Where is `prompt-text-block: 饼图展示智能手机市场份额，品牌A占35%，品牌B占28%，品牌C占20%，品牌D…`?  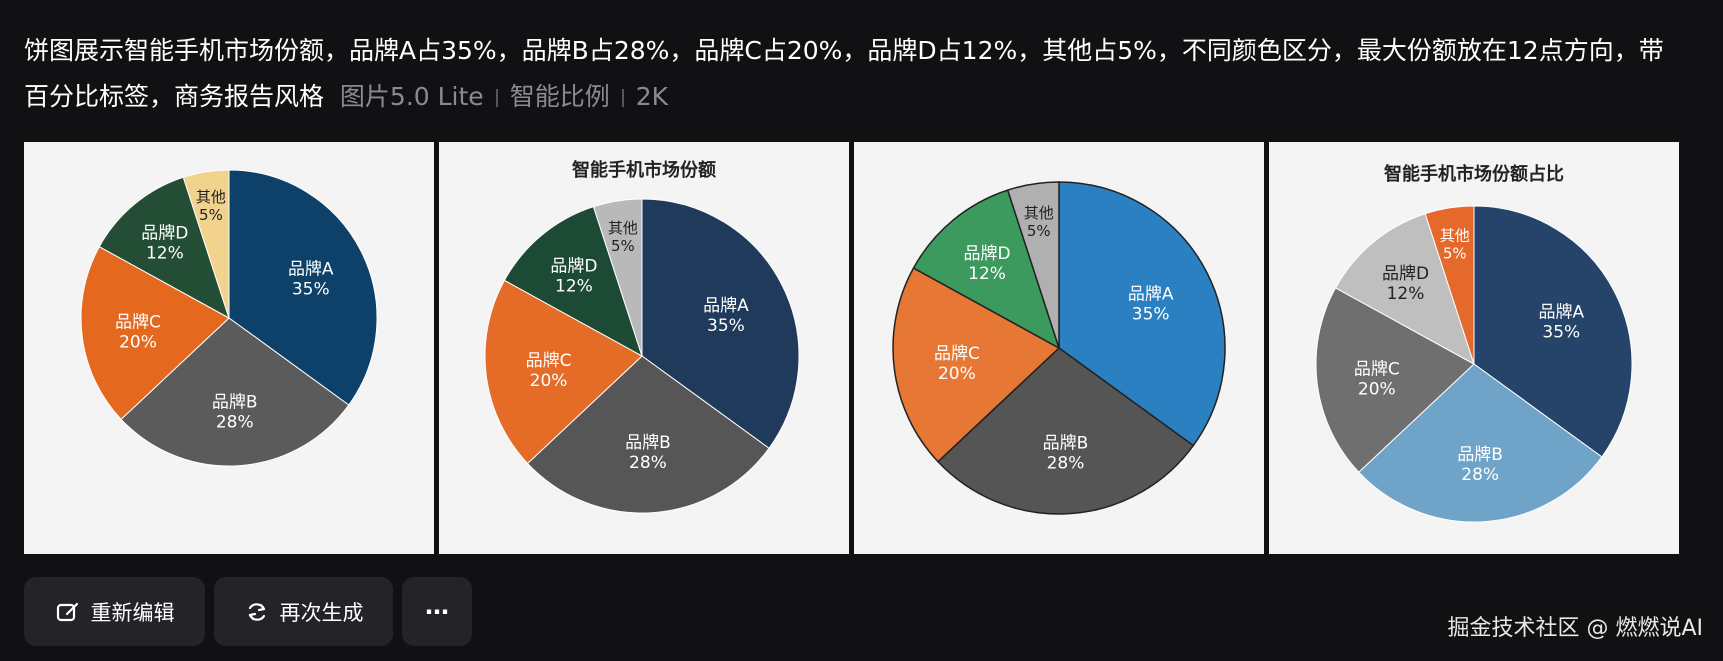 prompt-text-block: 饼图展示智能手机市场份额，品牌A占35%，品牌B占28%，品牌C占20%，品牌D… is located at coordinates (844, 74).